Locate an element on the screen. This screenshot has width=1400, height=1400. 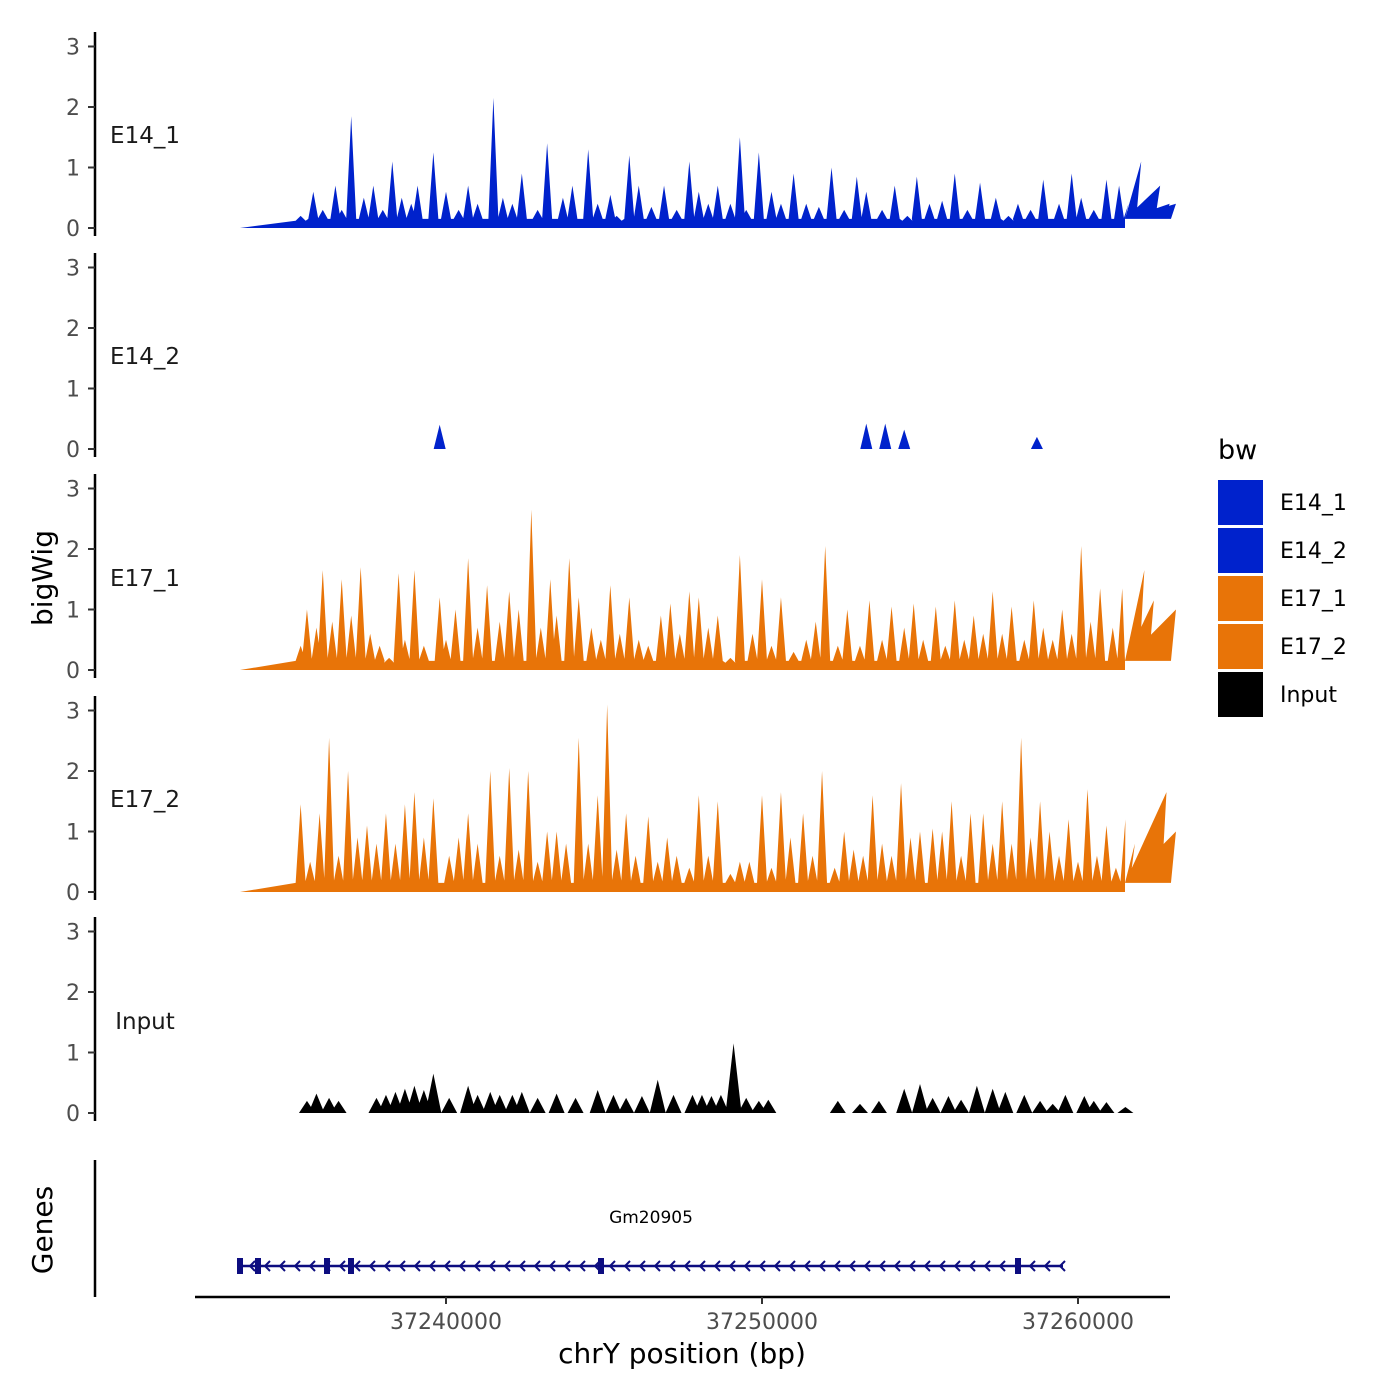
legend: bw E14_1 E14_2 E17_1 E17_2 Input is located at coordinates (1282, 576).